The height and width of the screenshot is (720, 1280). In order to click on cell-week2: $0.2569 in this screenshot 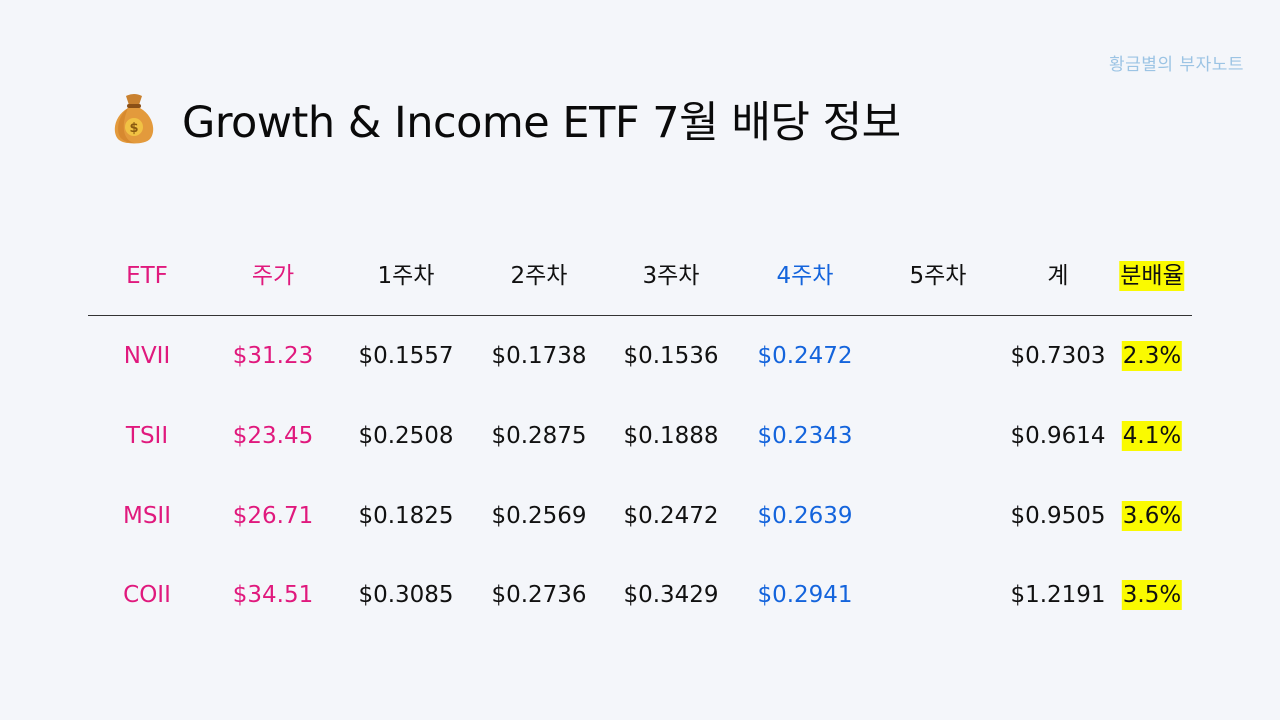, I will do `click(539, 516)`.